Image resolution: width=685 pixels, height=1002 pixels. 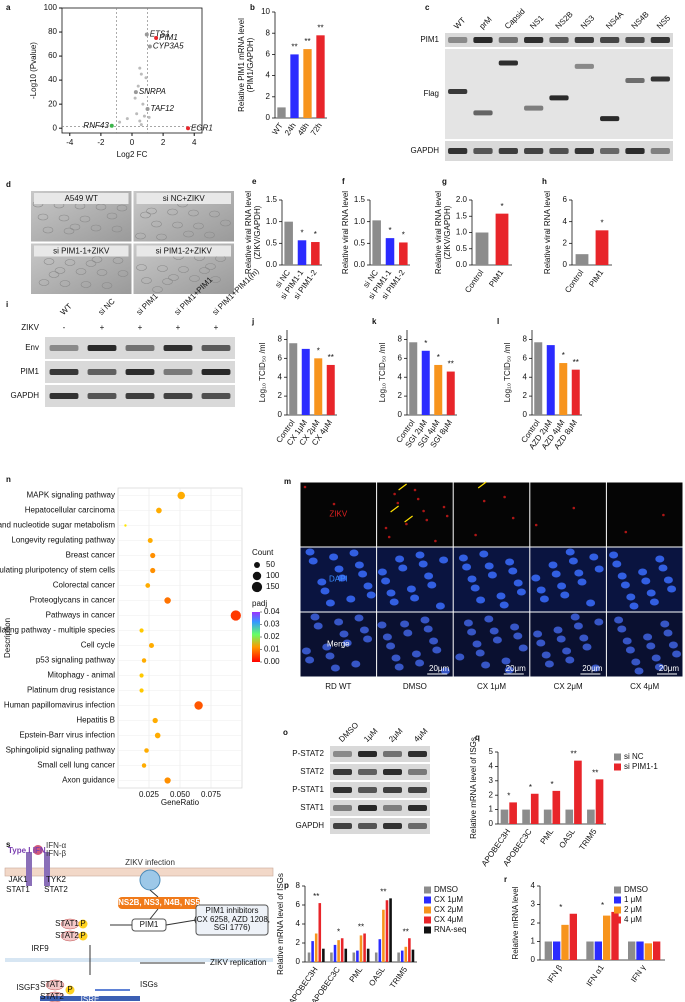 I want to click on plot-frame, so click(x=132, y=70).